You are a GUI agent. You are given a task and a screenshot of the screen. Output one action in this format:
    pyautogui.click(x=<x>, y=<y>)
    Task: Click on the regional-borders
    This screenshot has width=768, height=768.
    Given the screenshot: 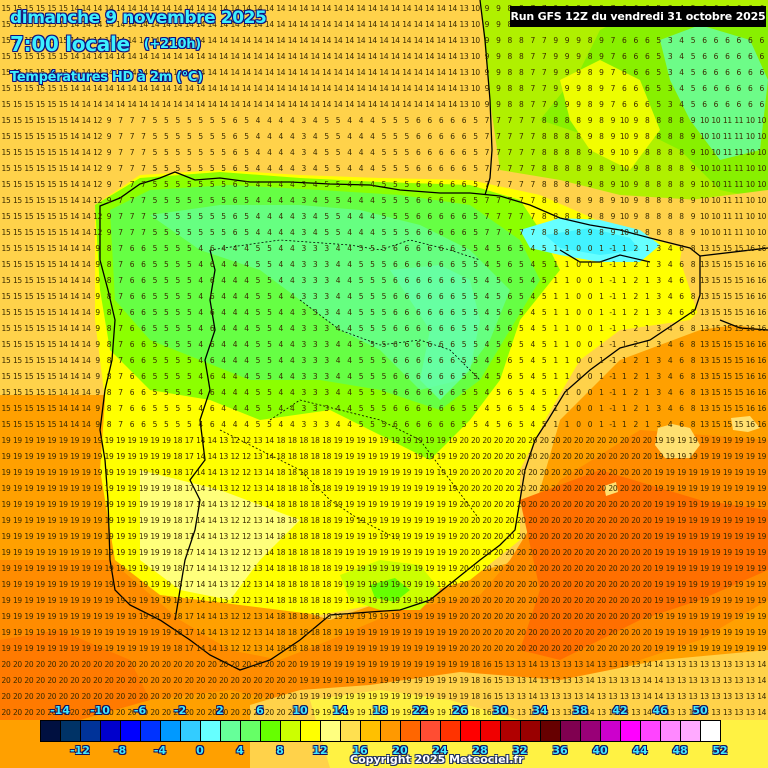 What is the action you would take?
    pyautogui.click(x=345, y=390)
    